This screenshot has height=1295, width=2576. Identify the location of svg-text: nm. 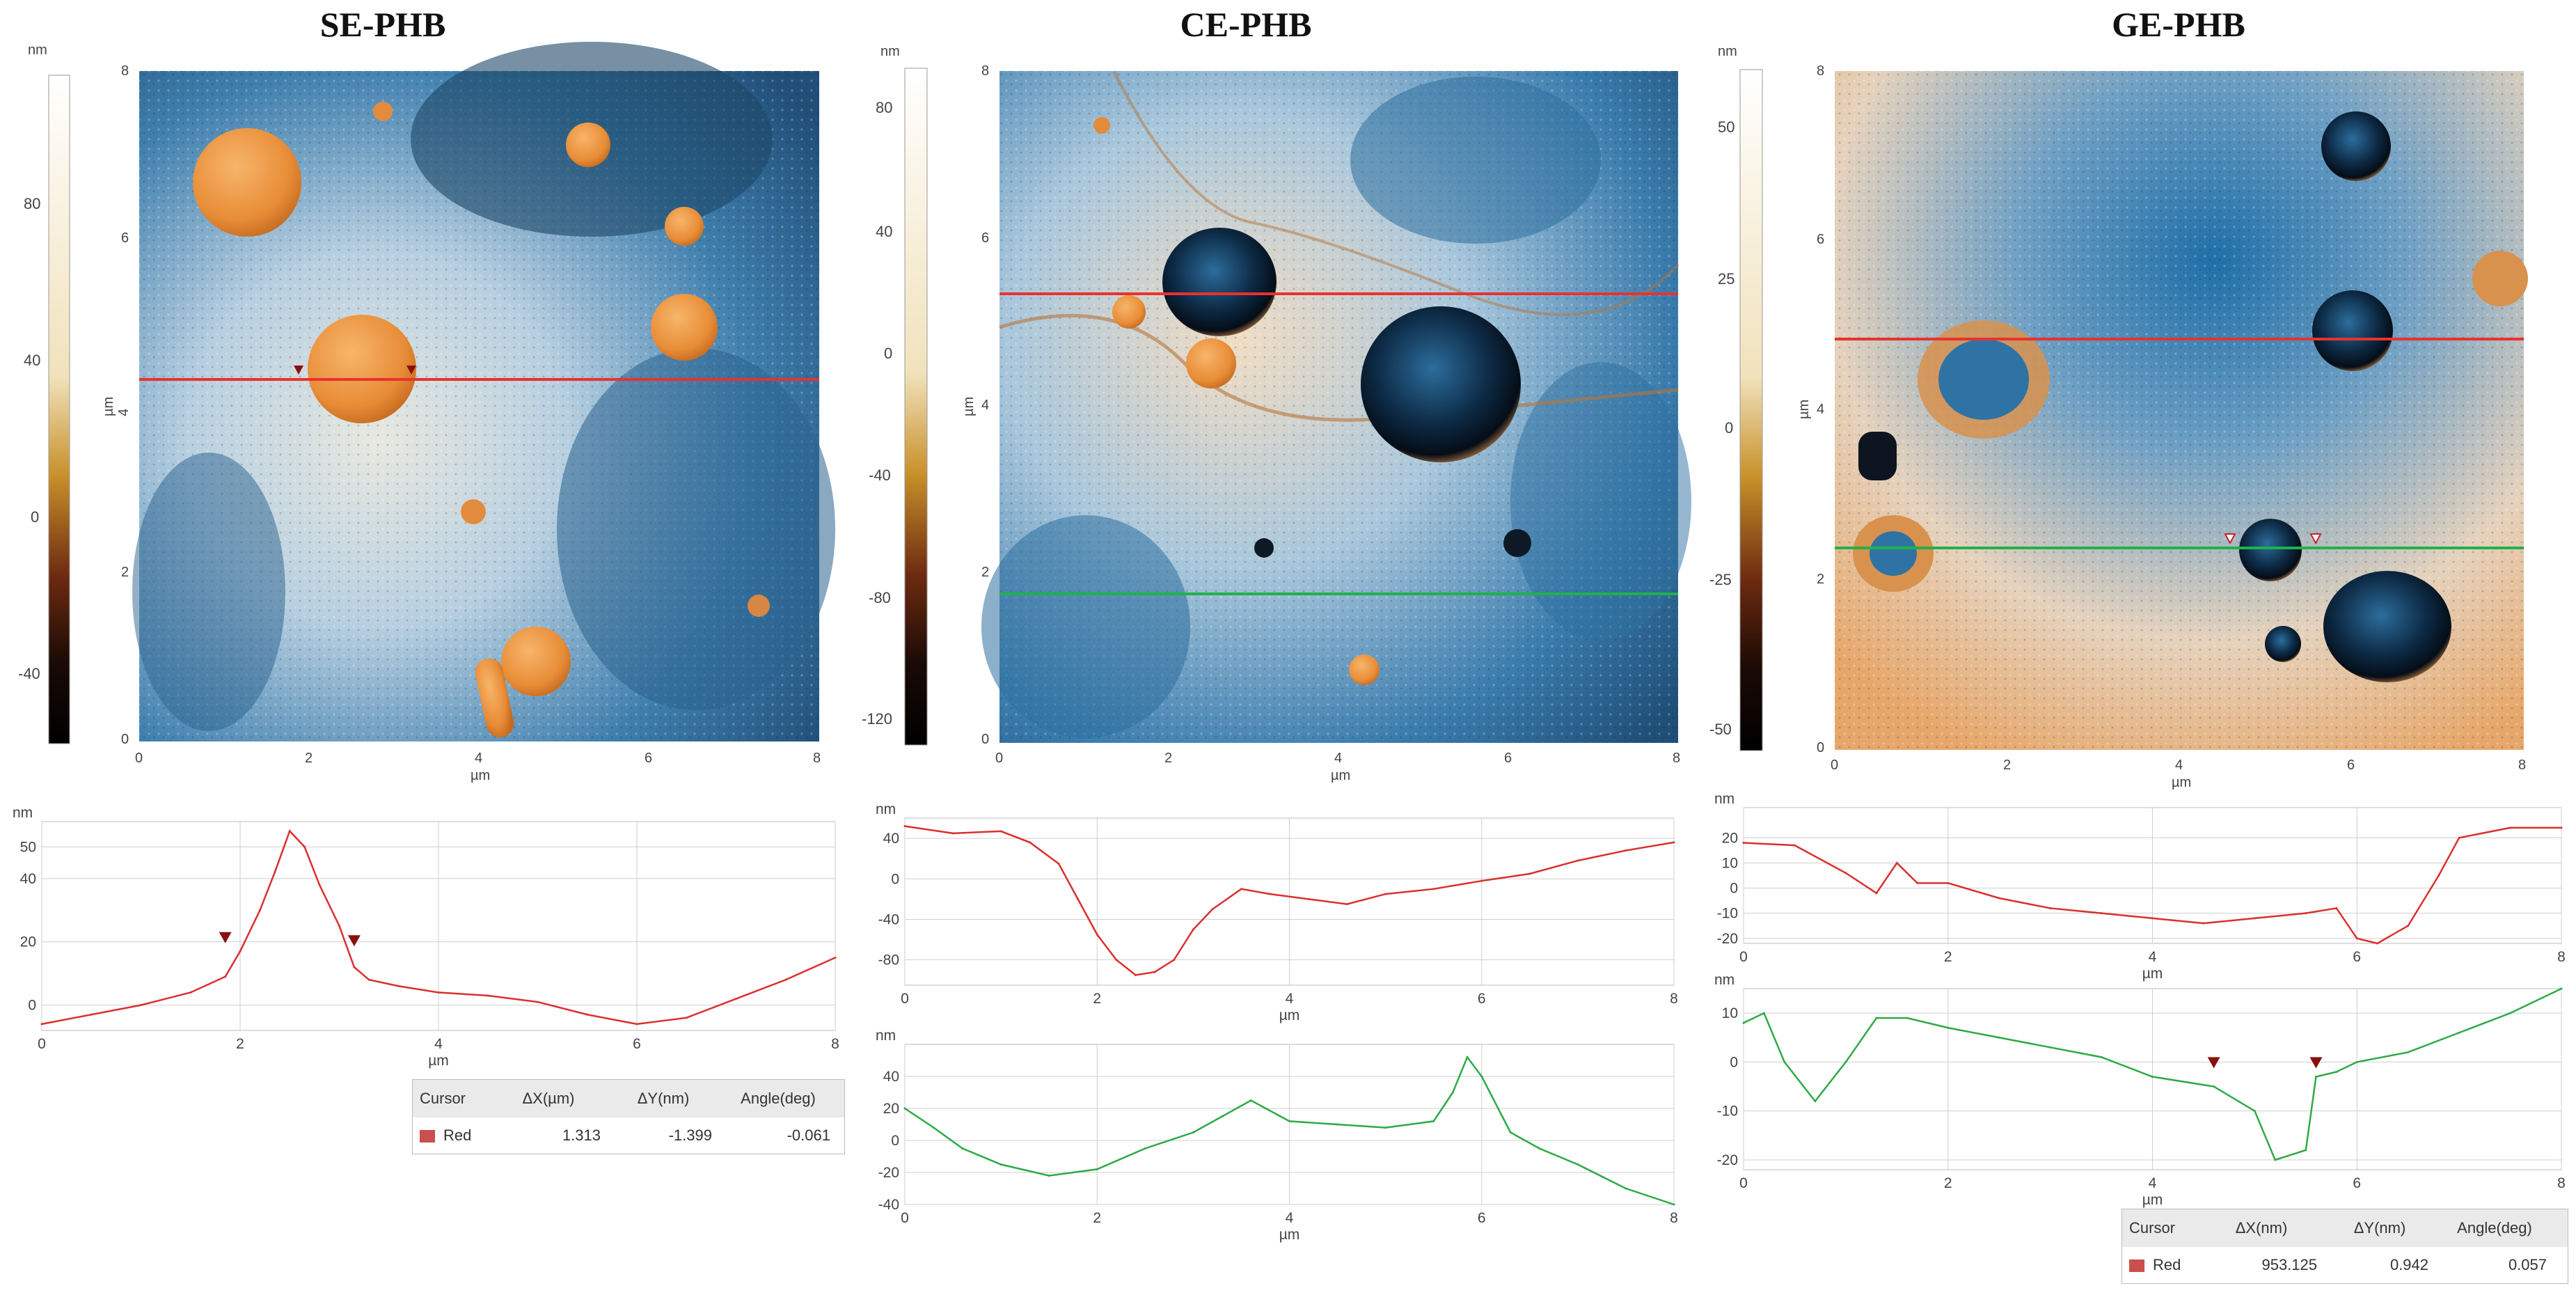
(890, 51).